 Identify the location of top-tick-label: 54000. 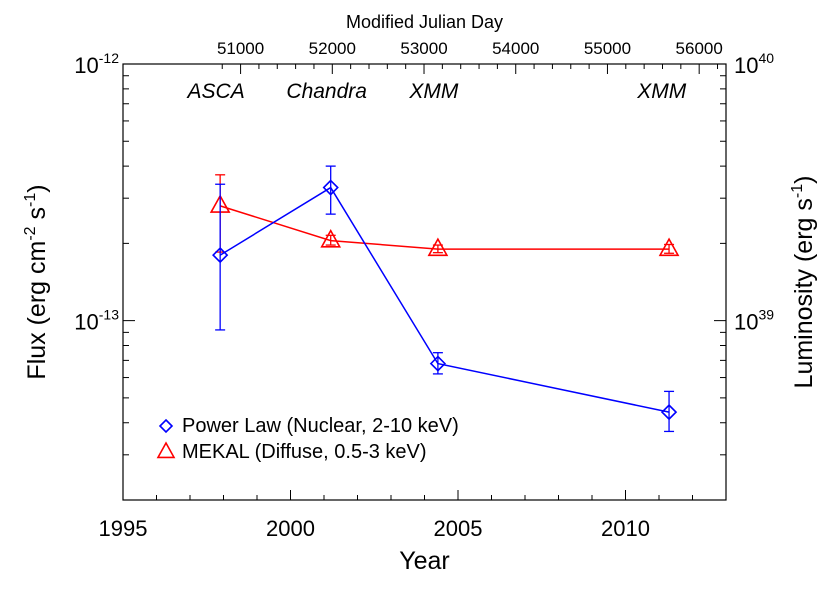
(515, 48).